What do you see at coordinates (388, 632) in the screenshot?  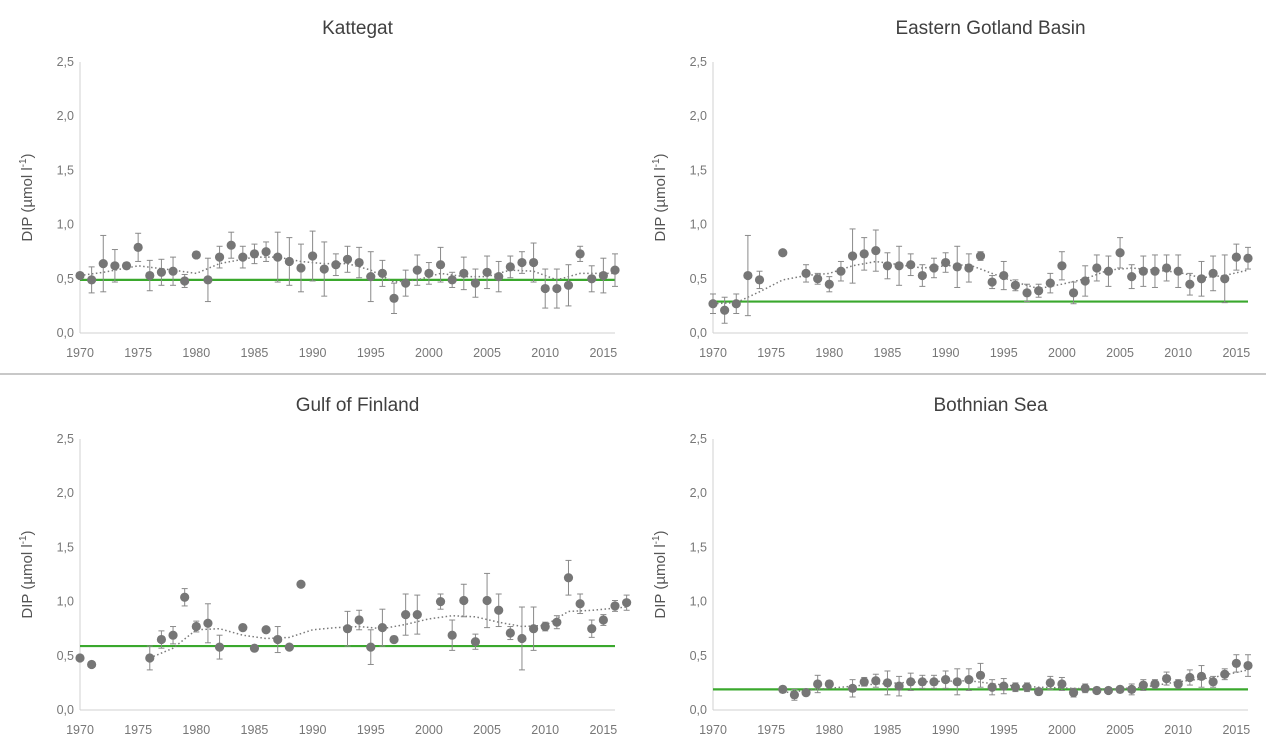 I see `trend-line` at bounding box center [388, 632].